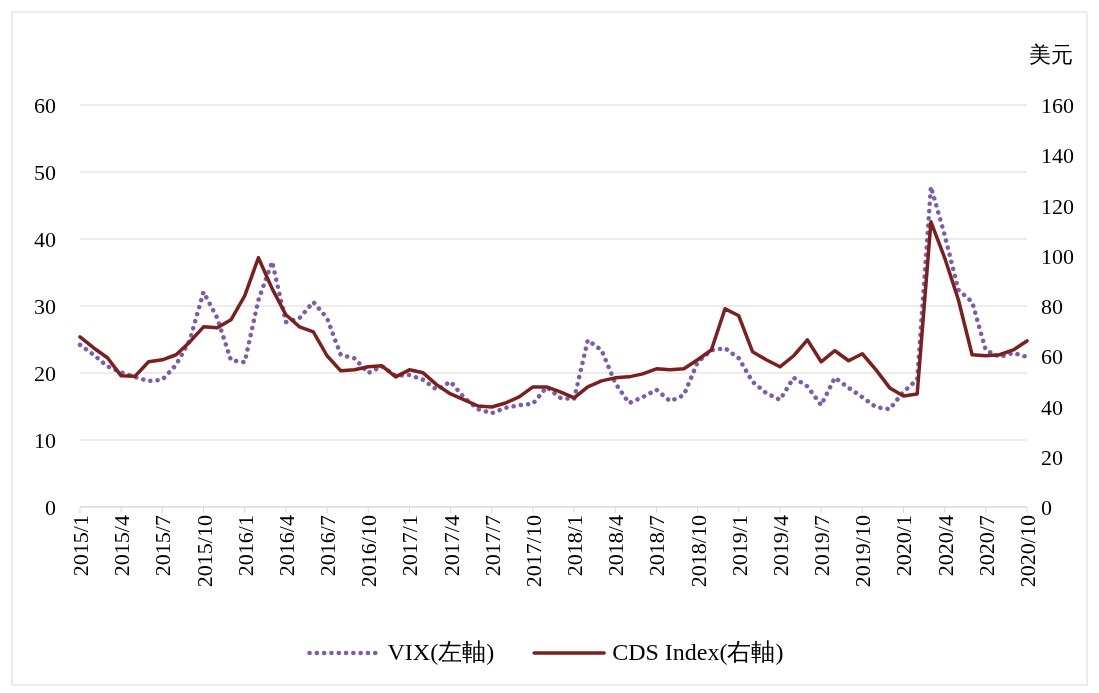  Describe the element at coordinates (1057, 105) in the screenshot. I see `y2-tick-label: 160` at that location.